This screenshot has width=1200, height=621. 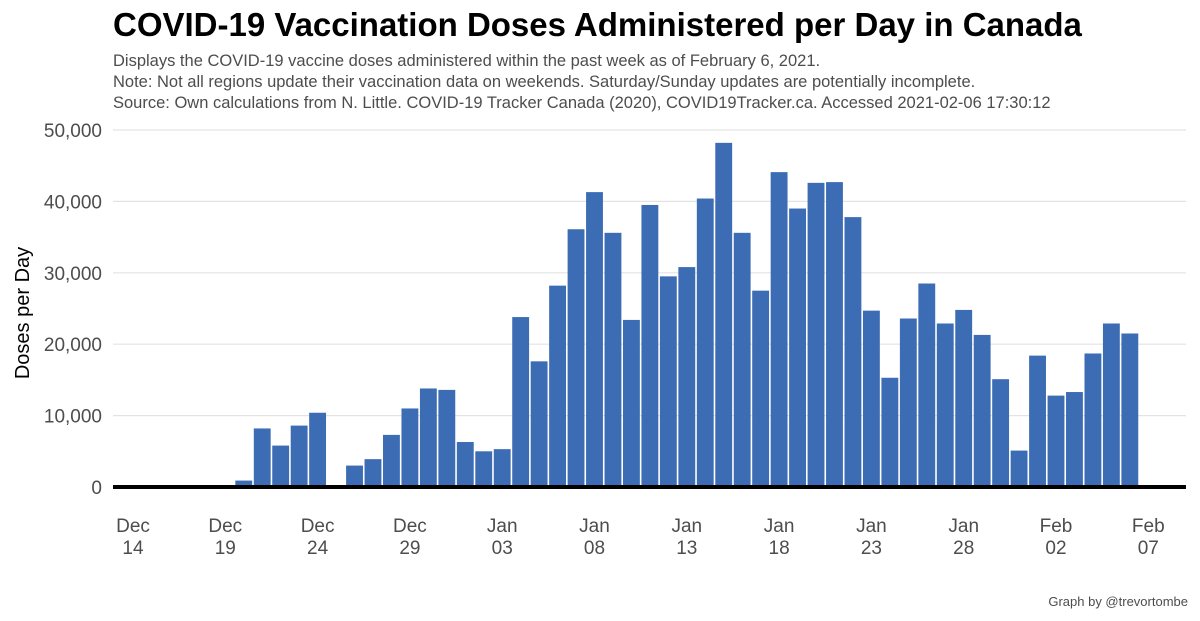 What do you see at coordinates (686, 548) in the screenshot?
I see `x-tick-label-day: 13` at bounding box center [686, 548].